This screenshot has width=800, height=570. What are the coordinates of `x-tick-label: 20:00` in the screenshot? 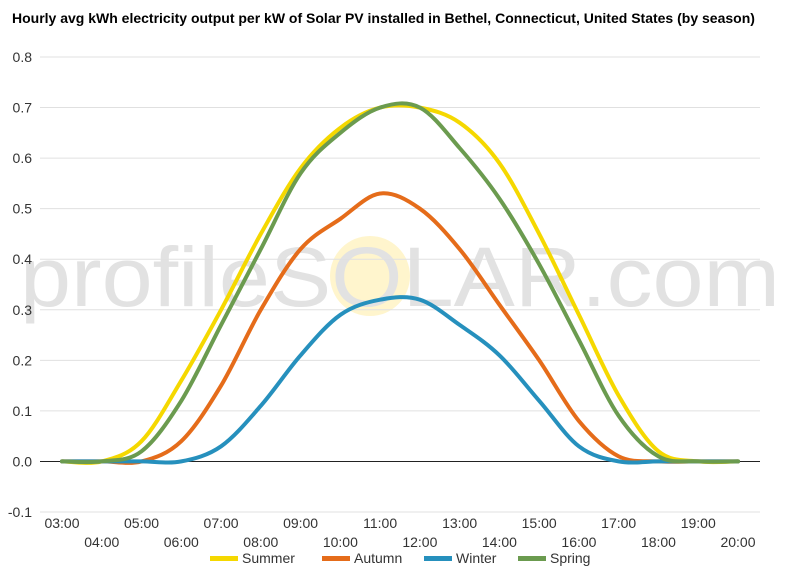 It's located at (737, 542).